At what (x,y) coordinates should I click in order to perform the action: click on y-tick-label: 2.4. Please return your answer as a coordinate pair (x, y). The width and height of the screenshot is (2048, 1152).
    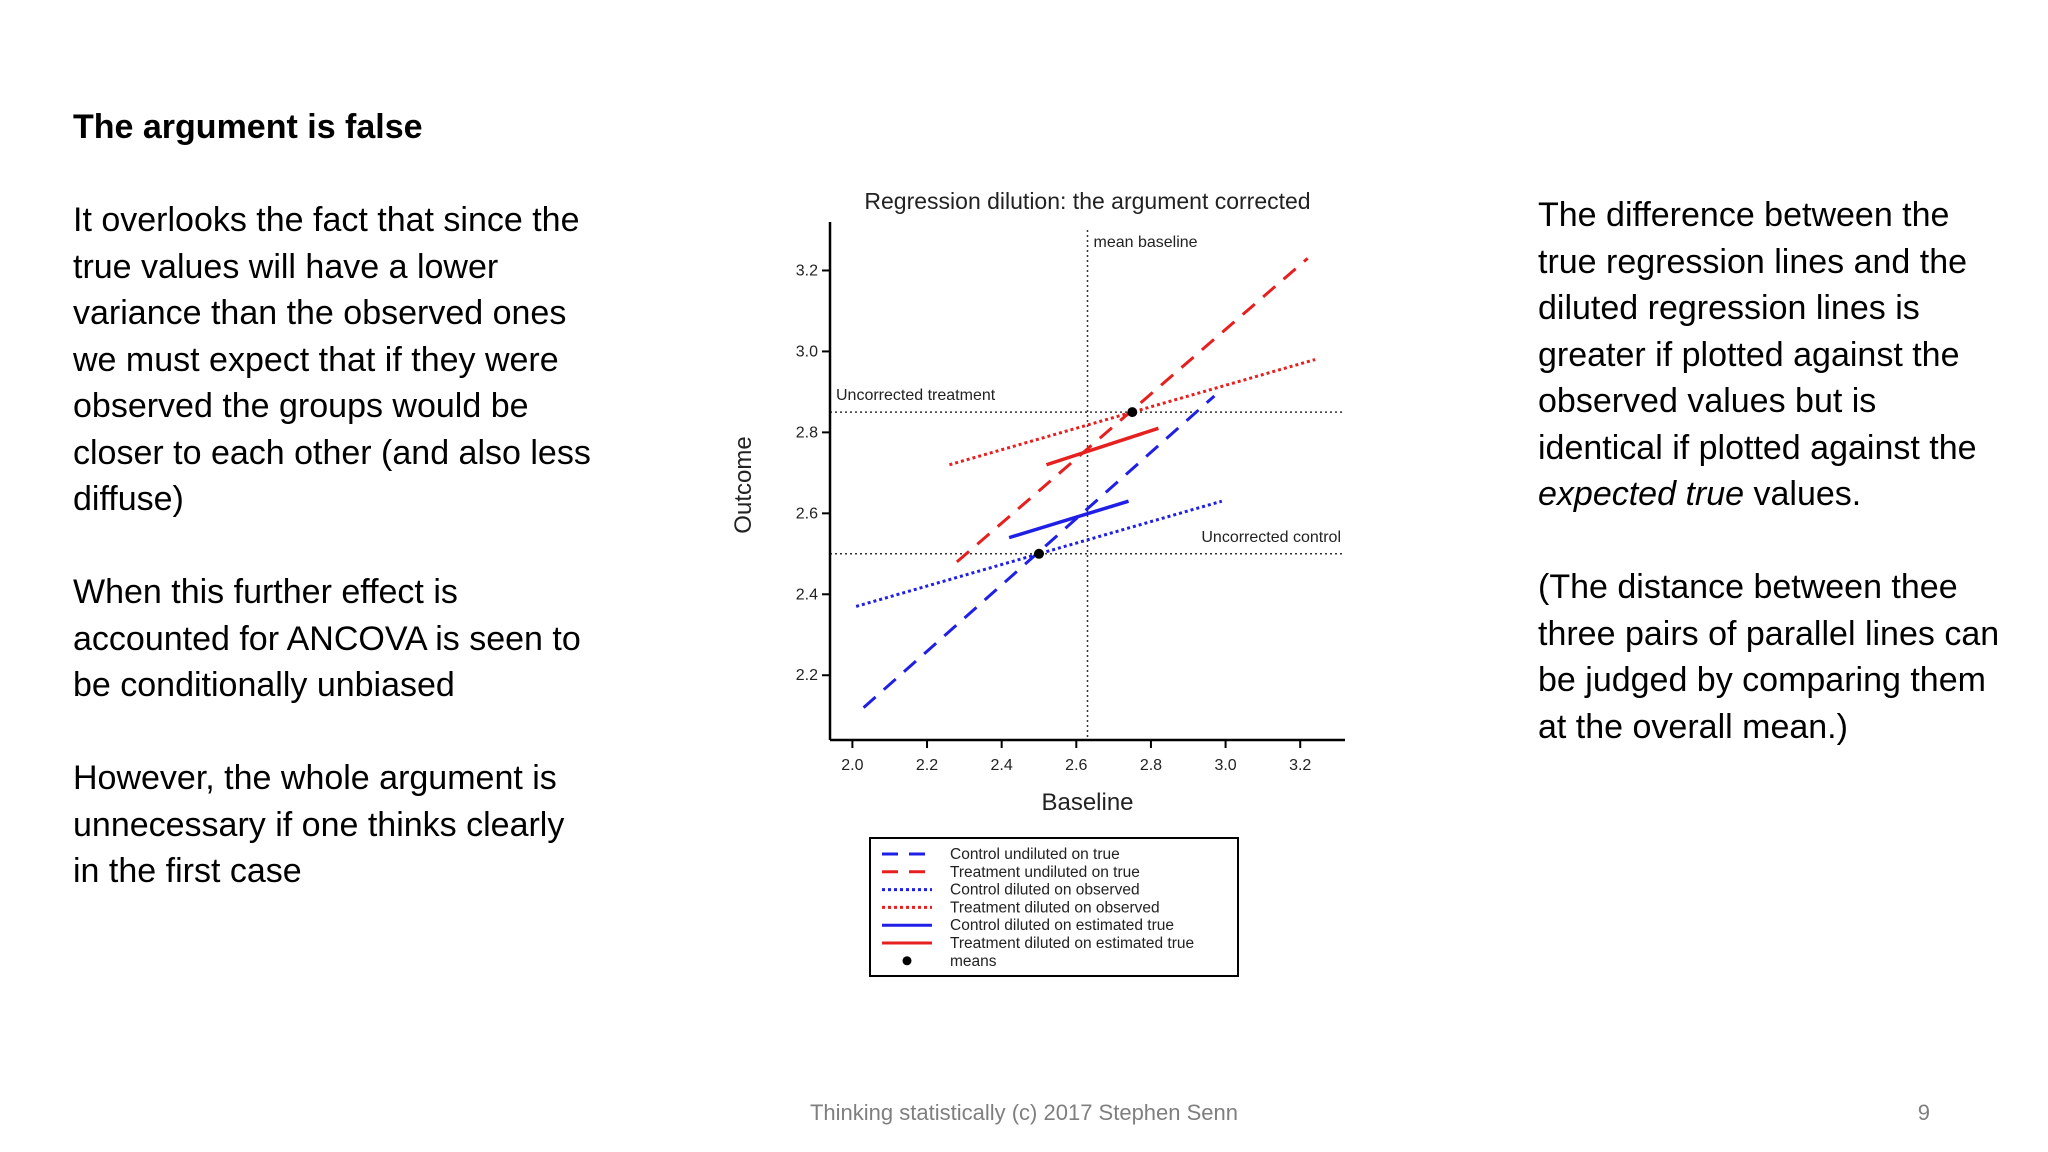
    Looking at the image, I should click on (807, 594).